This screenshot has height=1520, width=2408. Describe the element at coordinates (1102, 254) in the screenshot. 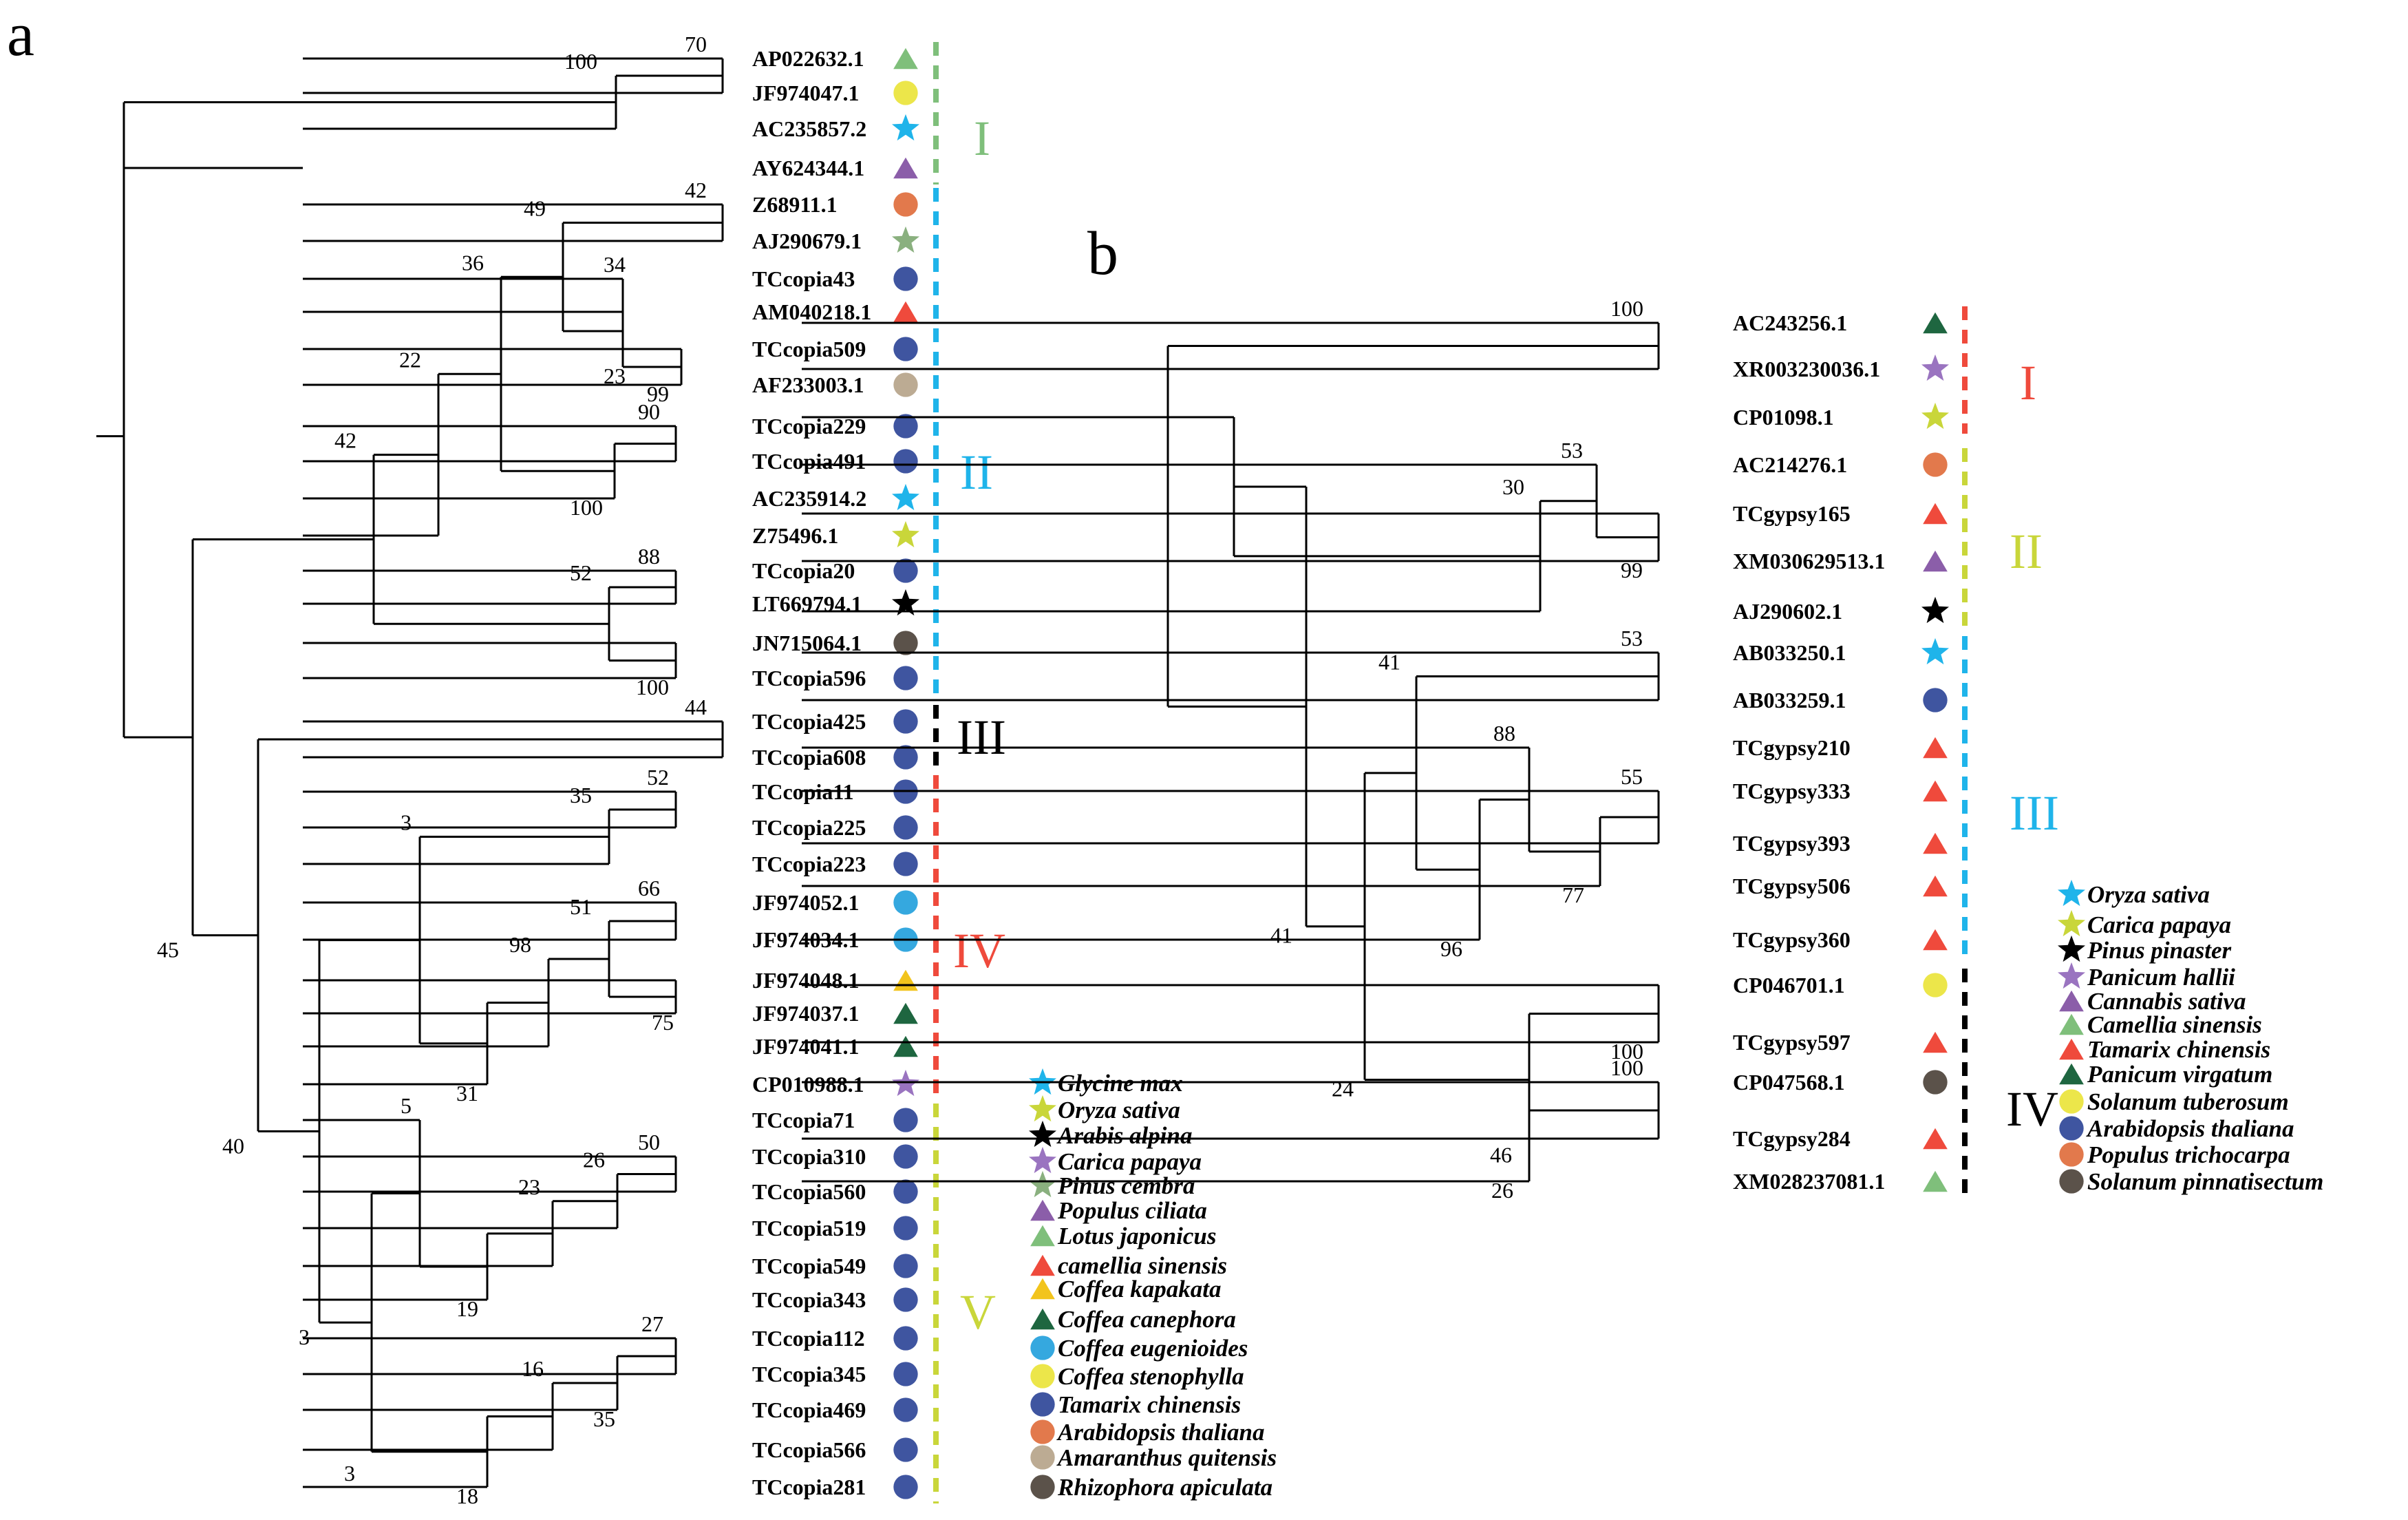

I see `panel-b-letter: b` at that location.